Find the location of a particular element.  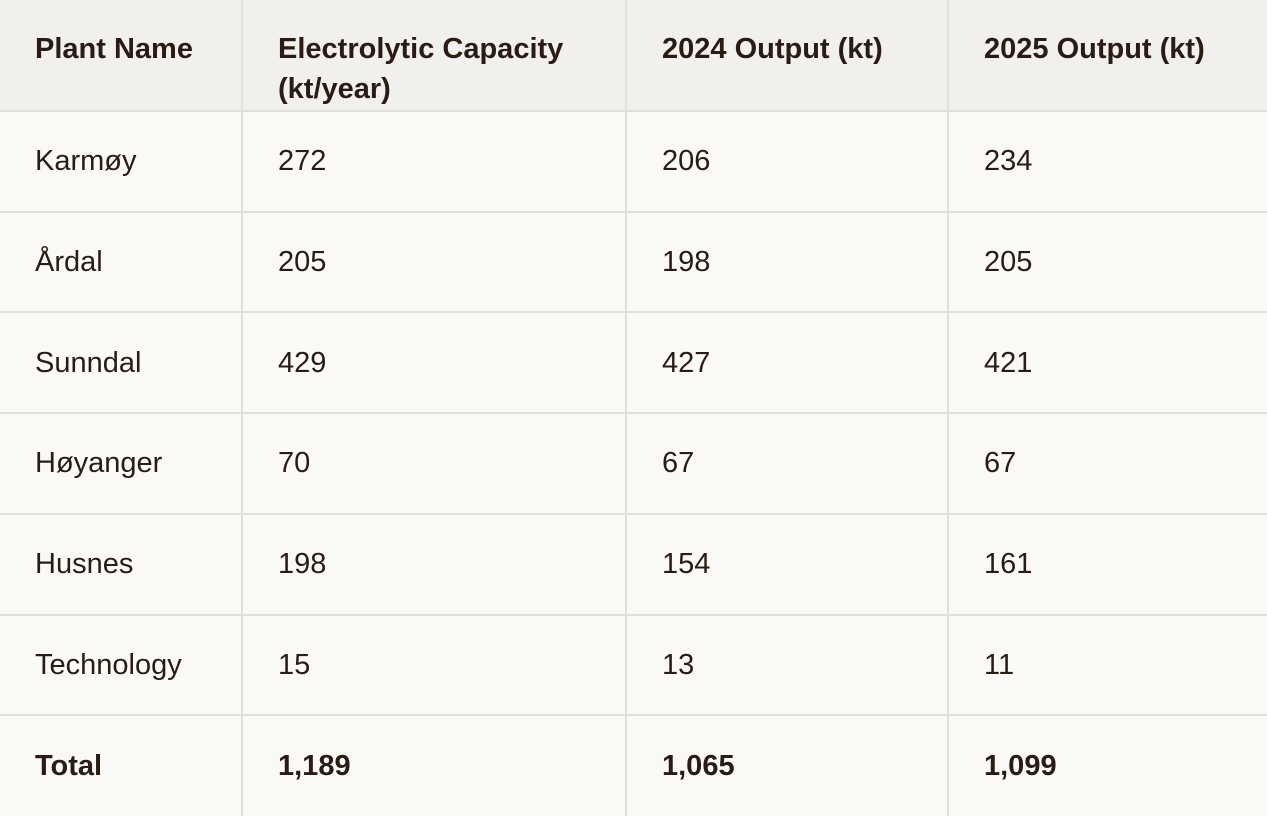

total-label: Total is located at coordinates (121, 765).